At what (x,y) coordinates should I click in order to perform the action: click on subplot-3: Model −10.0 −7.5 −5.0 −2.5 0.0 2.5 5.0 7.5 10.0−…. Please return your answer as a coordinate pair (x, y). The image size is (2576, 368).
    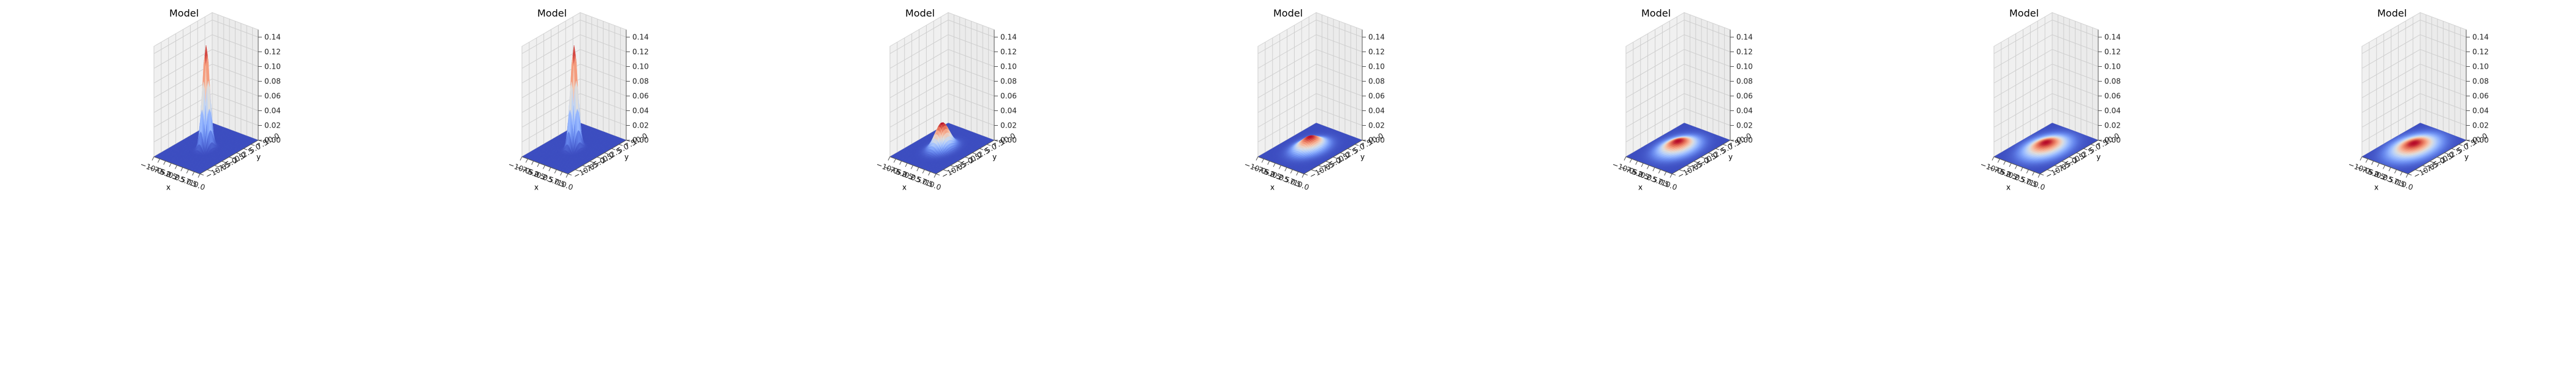
    Looking at the image, I should click on (920, 184).